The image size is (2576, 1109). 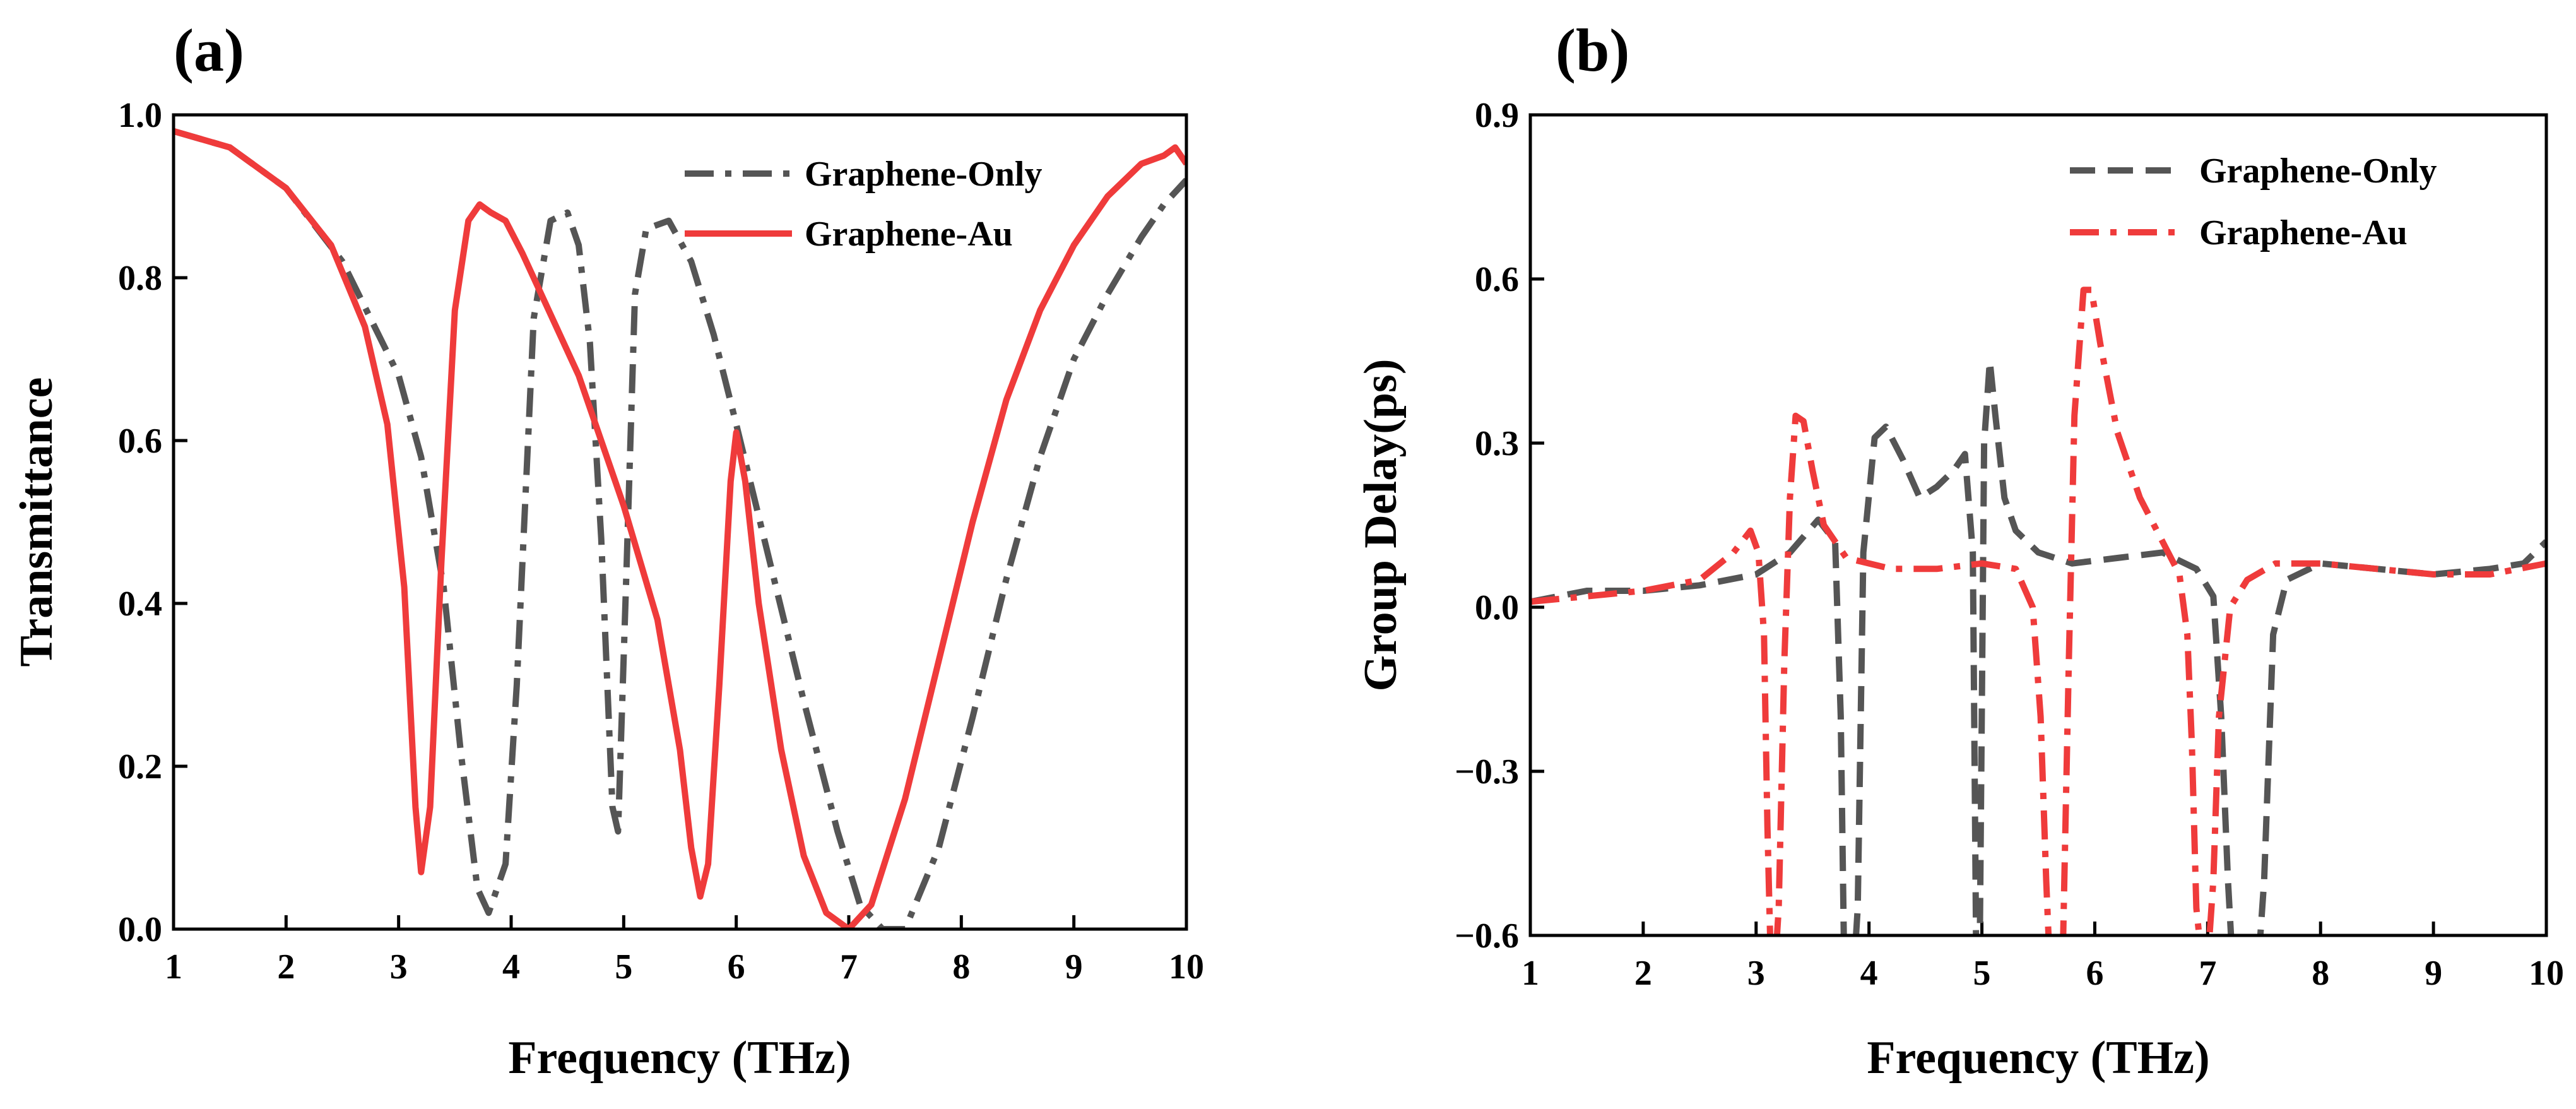 What do you see at coordinates (286, 967) in the screenshot?
I see `panel-a-x-tick-label: 2` at bounding box center [286, 967].